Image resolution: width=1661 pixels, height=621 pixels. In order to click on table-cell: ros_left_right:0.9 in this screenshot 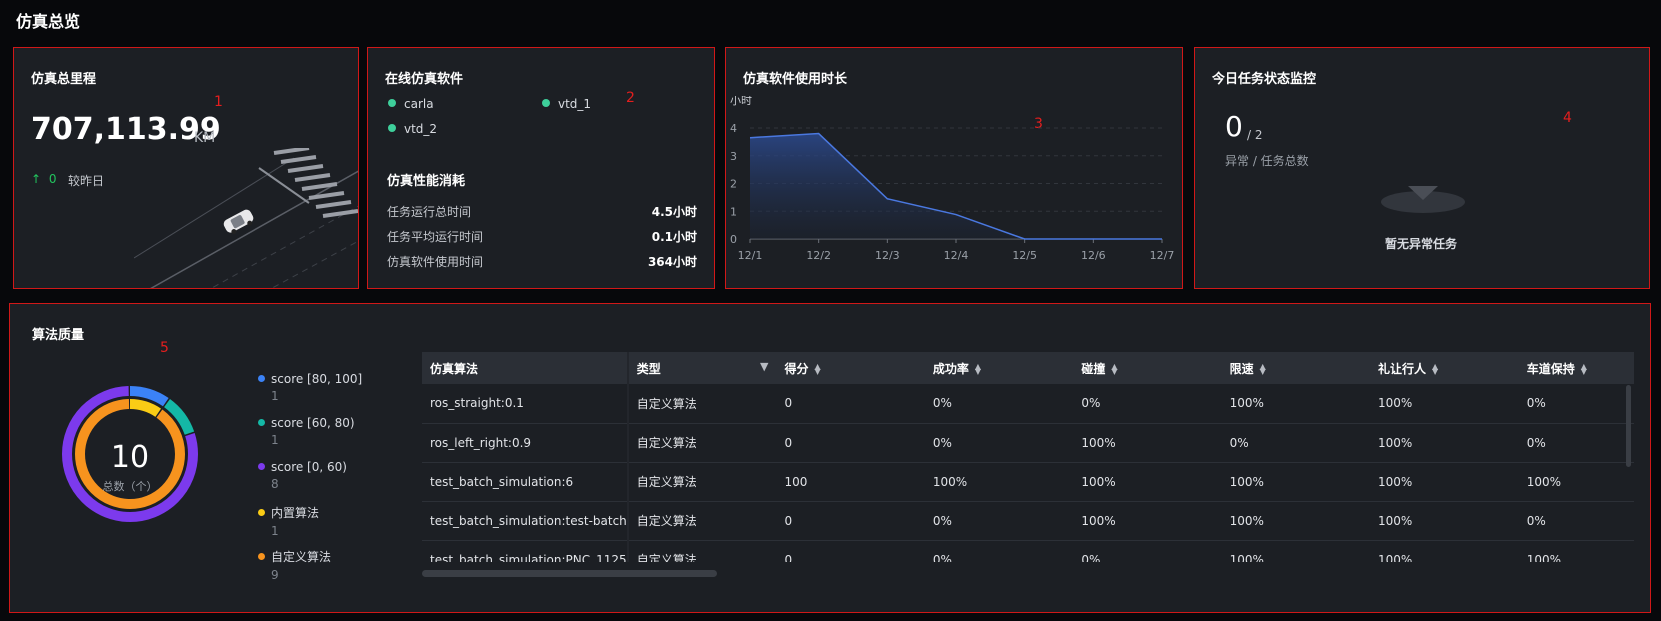, I will do `click(525, 443)`.